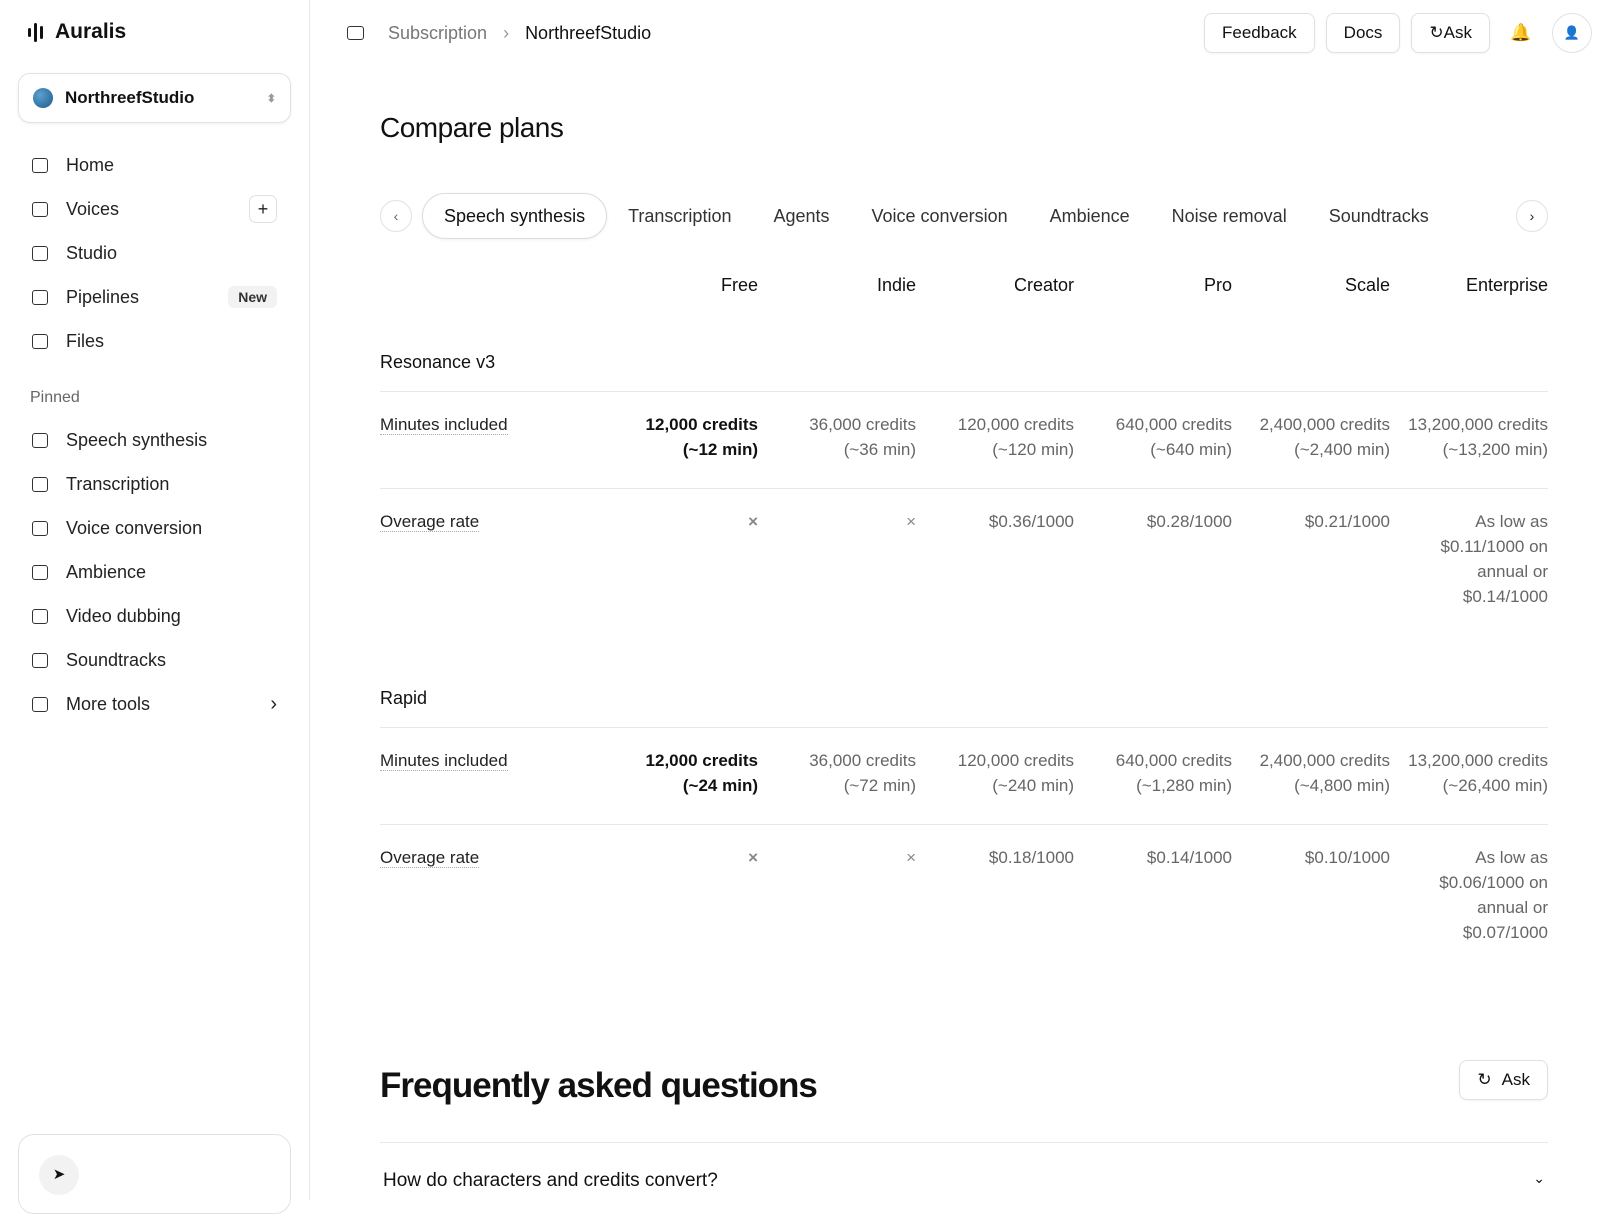  Describe the element at coordinates (862, 424) in the screenshot. I see `cell-line: 36,000 credits` at that location.